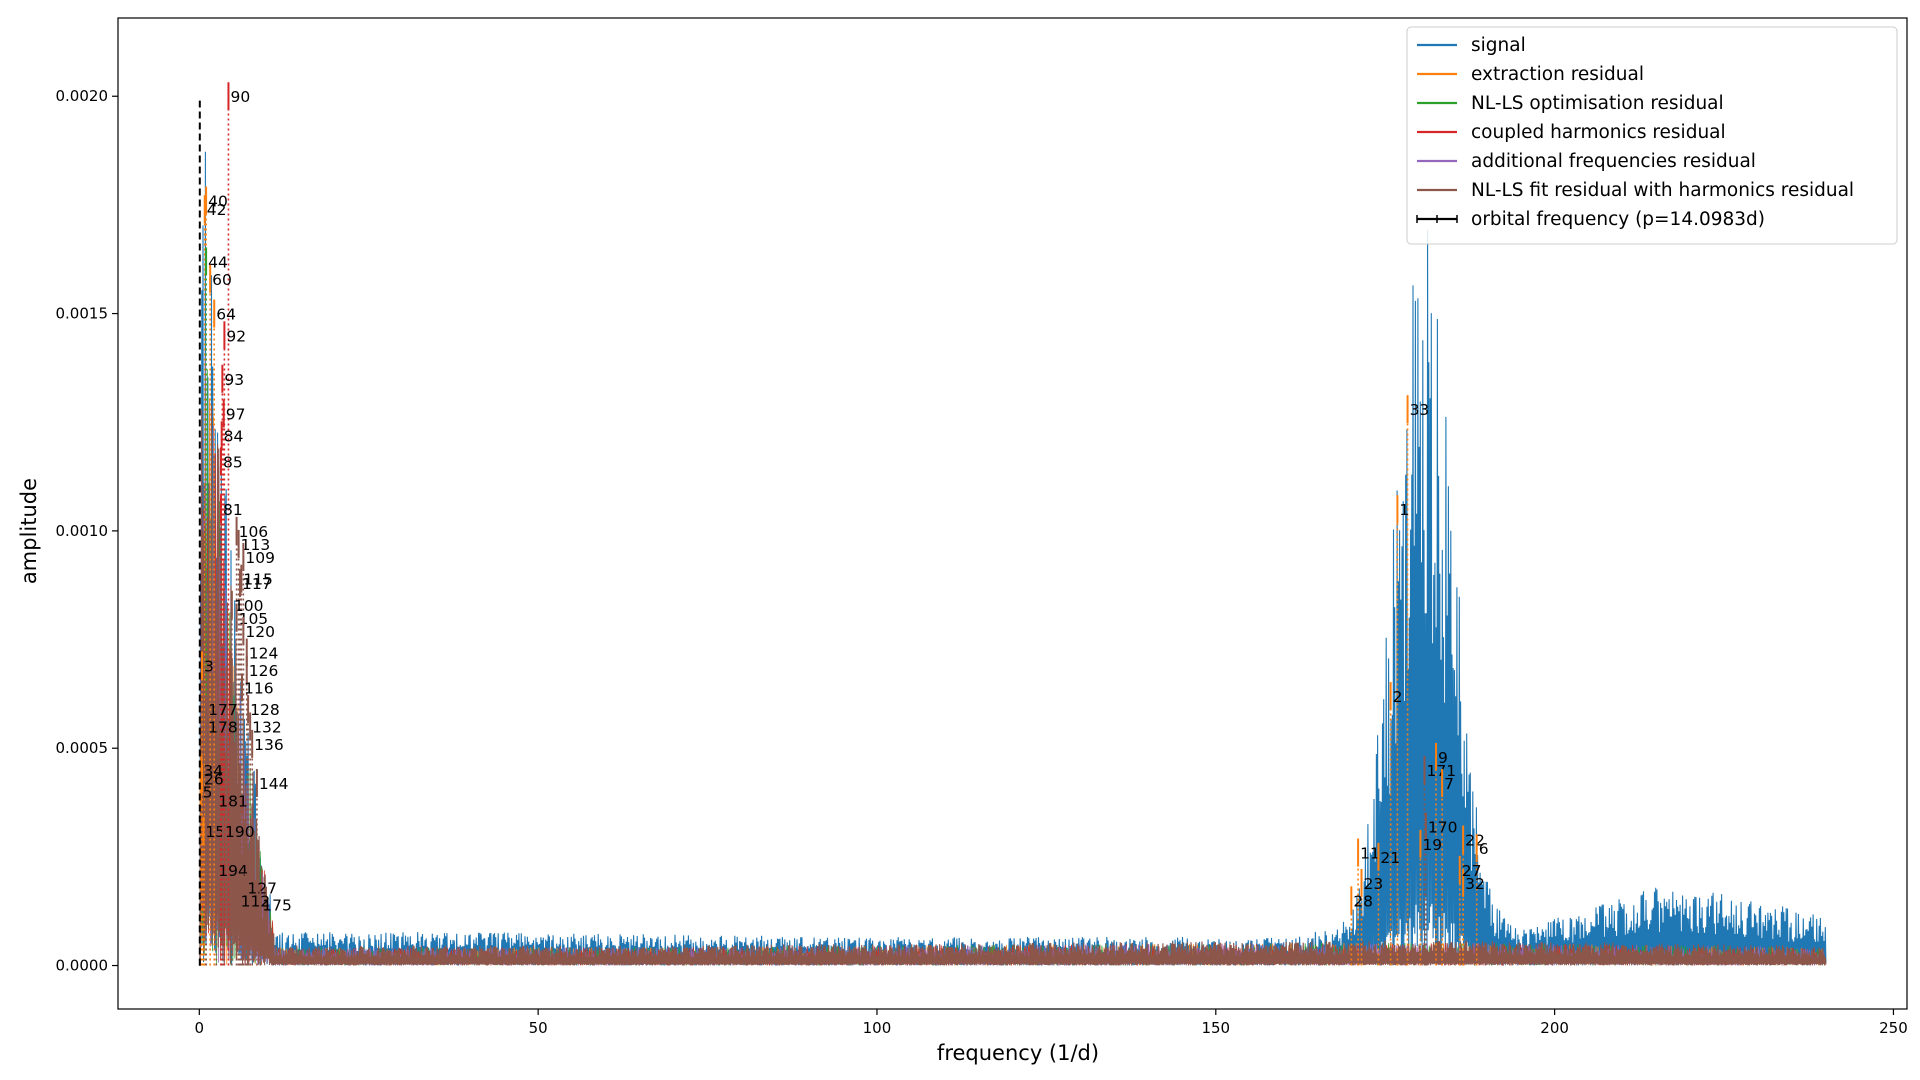 This screenshot has width=1920, height=1080. I want to click on x-tick-label: 200, so click(1554, 1028).